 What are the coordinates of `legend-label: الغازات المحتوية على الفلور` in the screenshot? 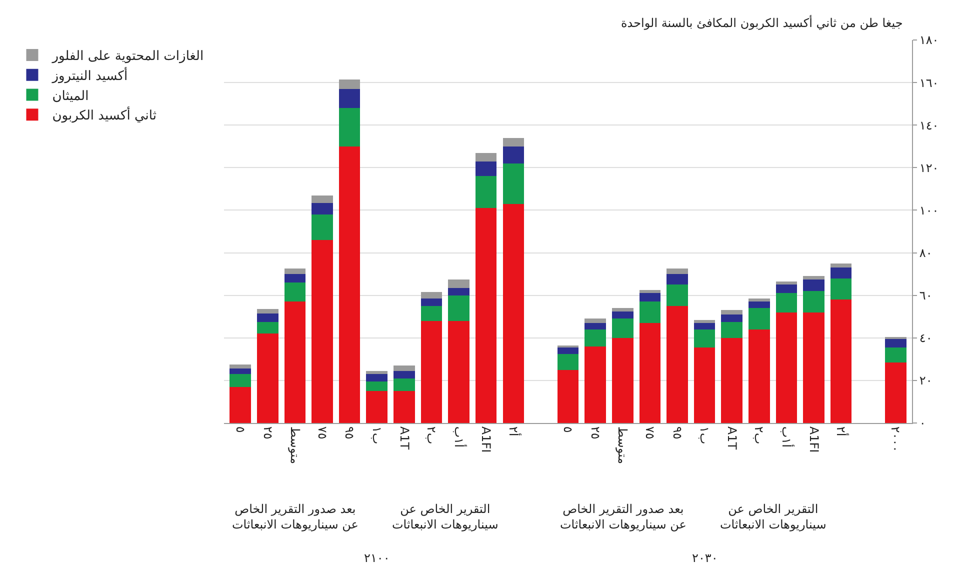 It's located at (127, 56).